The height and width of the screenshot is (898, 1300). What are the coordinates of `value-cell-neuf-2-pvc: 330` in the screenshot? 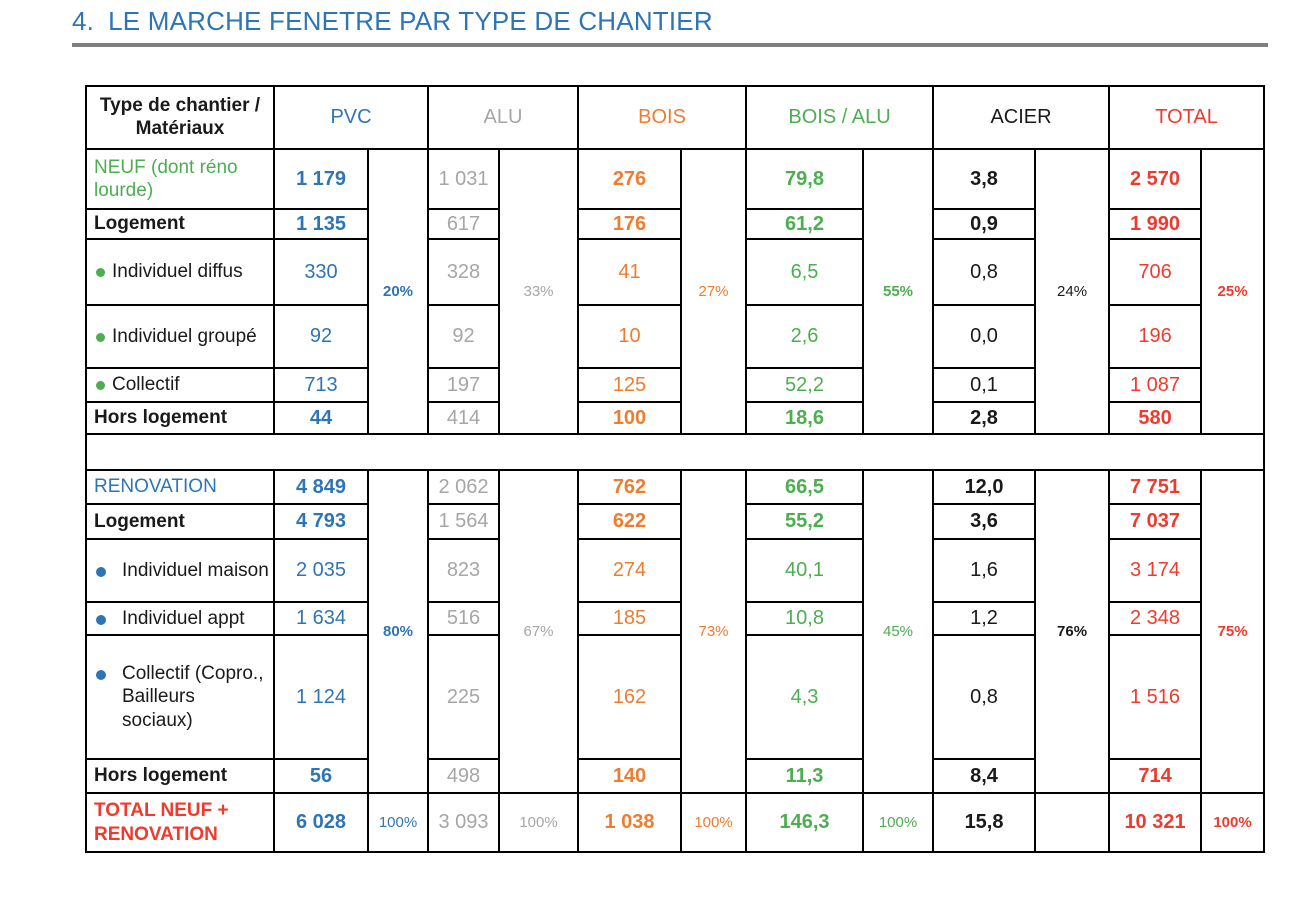 It's located at (321, 272).